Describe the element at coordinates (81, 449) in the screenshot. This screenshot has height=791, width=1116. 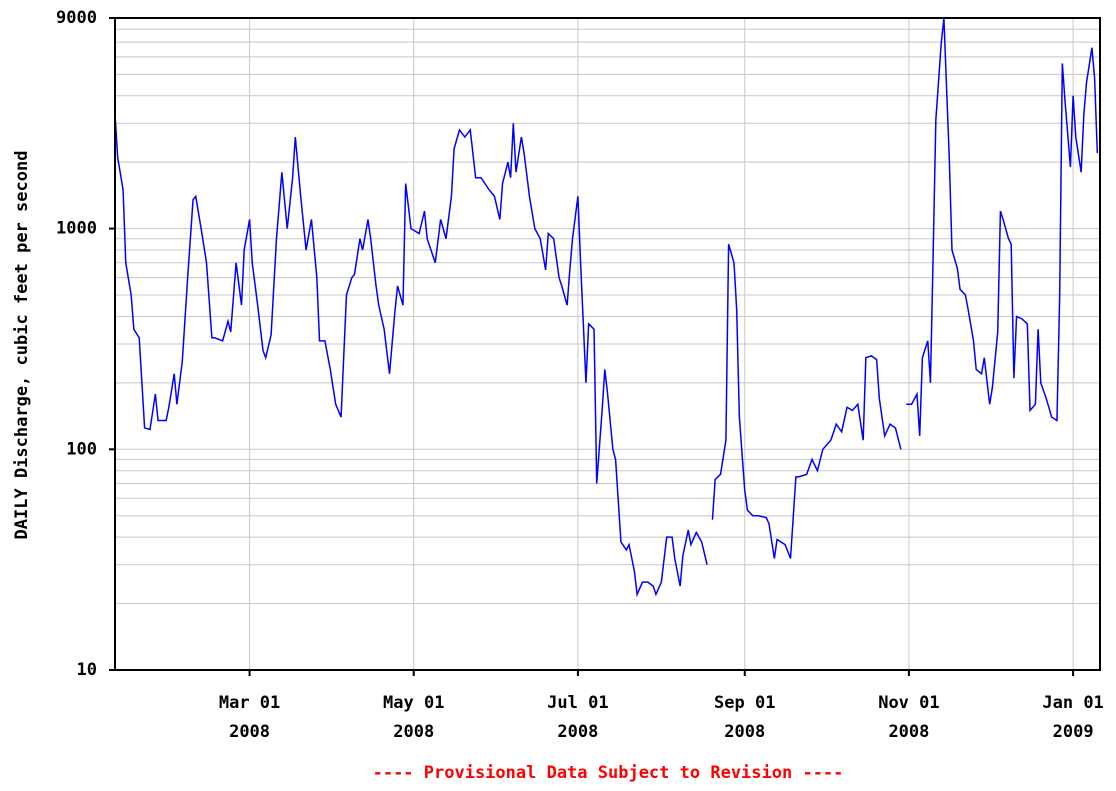
I see `y-tick-label: 100` at that location.